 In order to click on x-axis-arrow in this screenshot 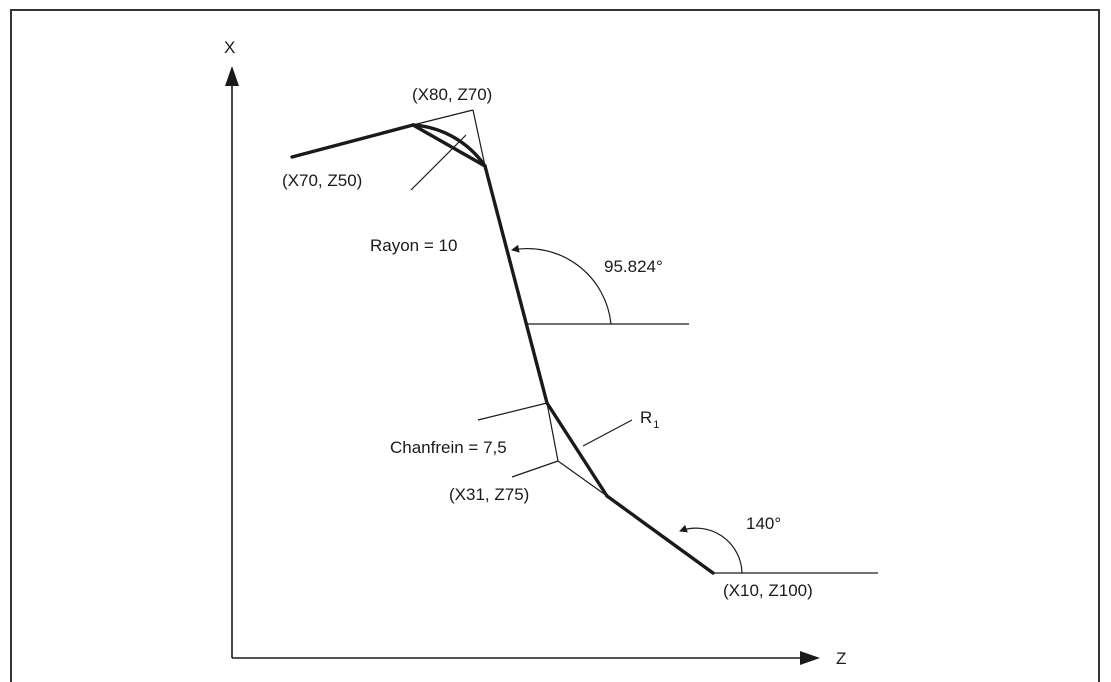, I will do `click(232, 76)`.